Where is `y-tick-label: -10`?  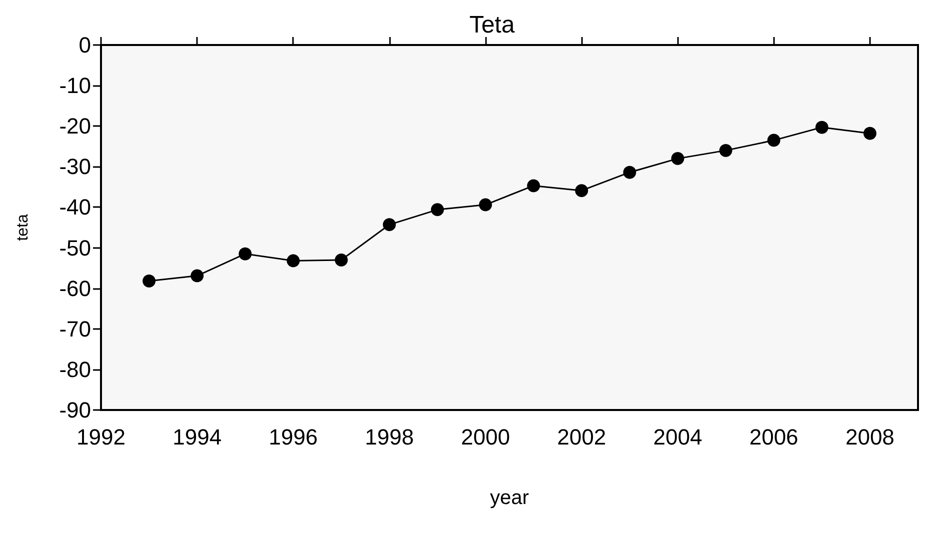
y-tick-label: -10 is located at coordinates (75, 85).